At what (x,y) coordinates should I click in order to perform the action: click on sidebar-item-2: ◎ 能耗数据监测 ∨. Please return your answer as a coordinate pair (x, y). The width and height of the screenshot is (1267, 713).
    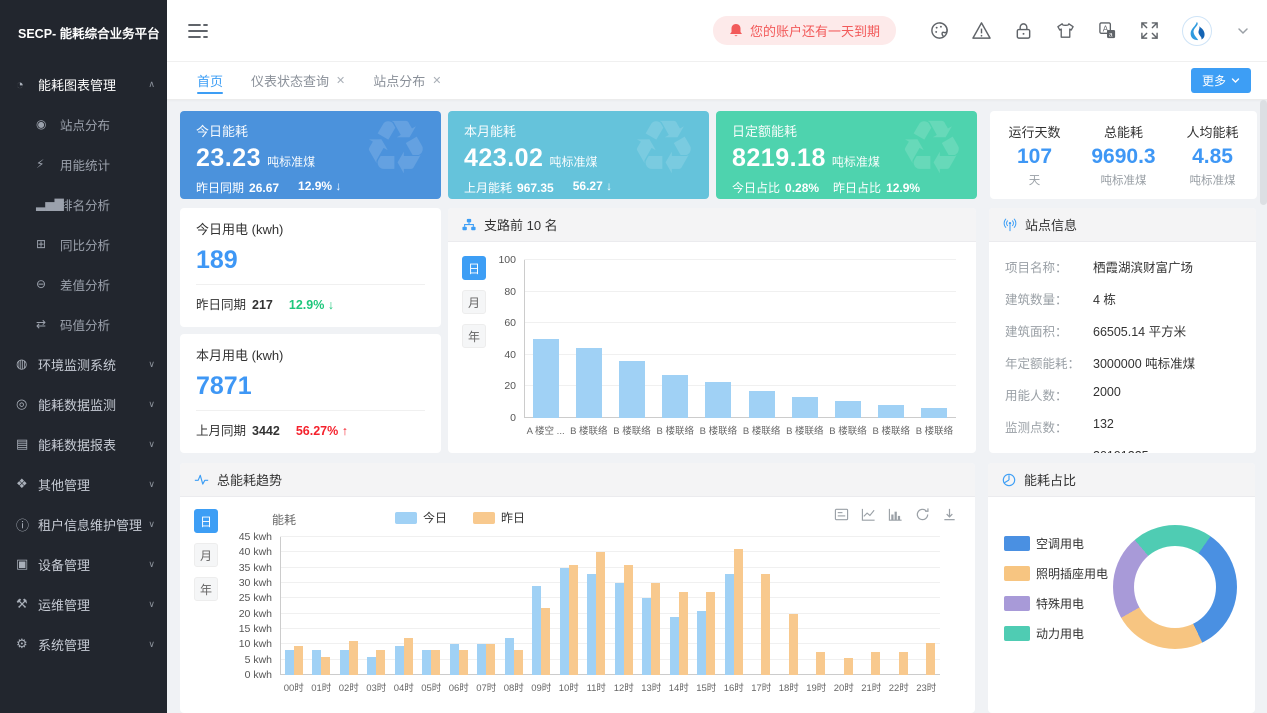
    Looking at the image, I should click on (83, 404).